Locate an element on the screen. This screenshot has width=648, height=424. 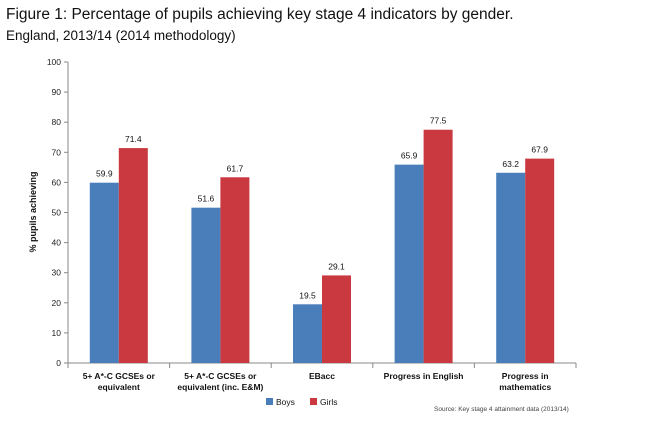
category-label: Progress in mathematics is located at coordinates (525, 381).